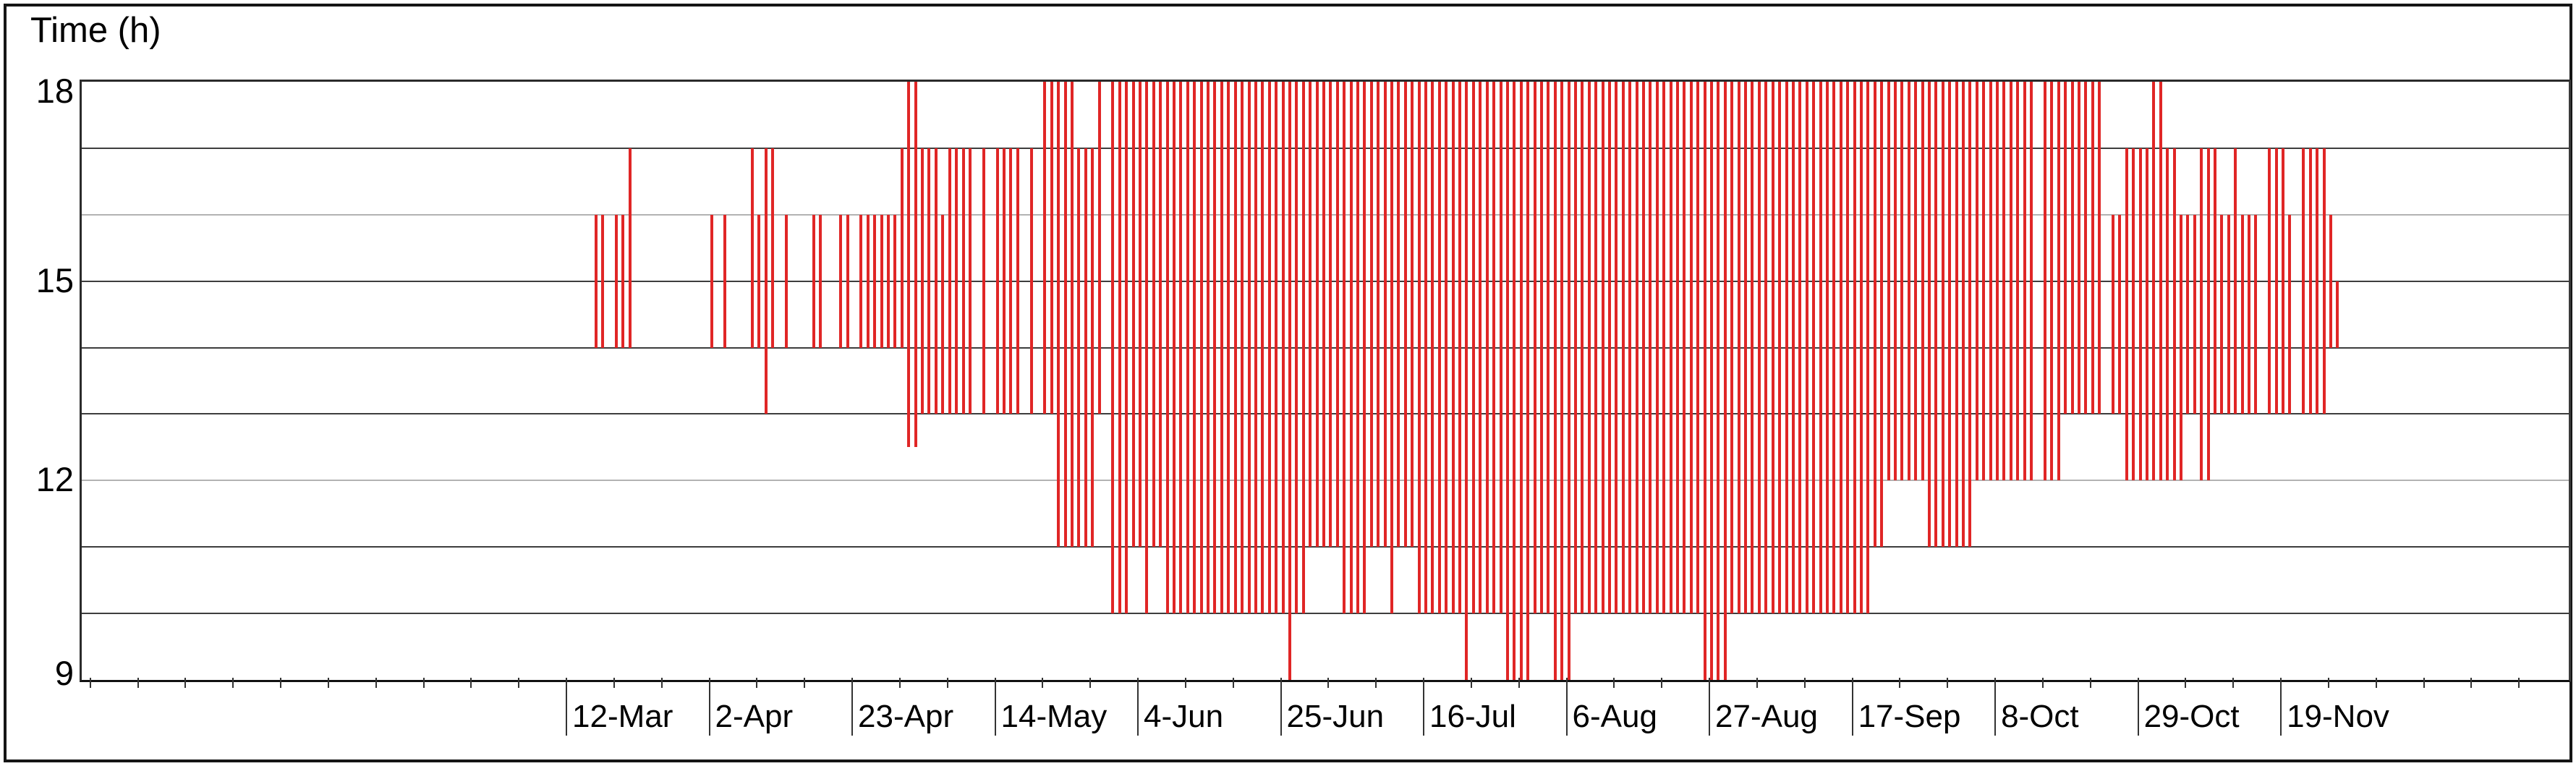 Image resolution: width=2576 pixels, height=766 pixels. Describe the element at coordinates (54, 479) in the screenshot. I see `y-tick-label-12: 12` at that location.